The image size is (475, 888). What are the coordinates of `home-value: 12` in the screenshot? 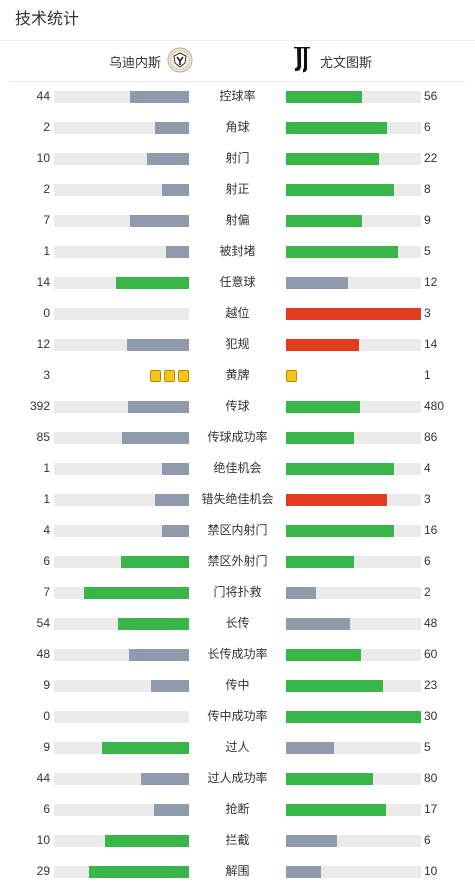 It's located at (43, 344).